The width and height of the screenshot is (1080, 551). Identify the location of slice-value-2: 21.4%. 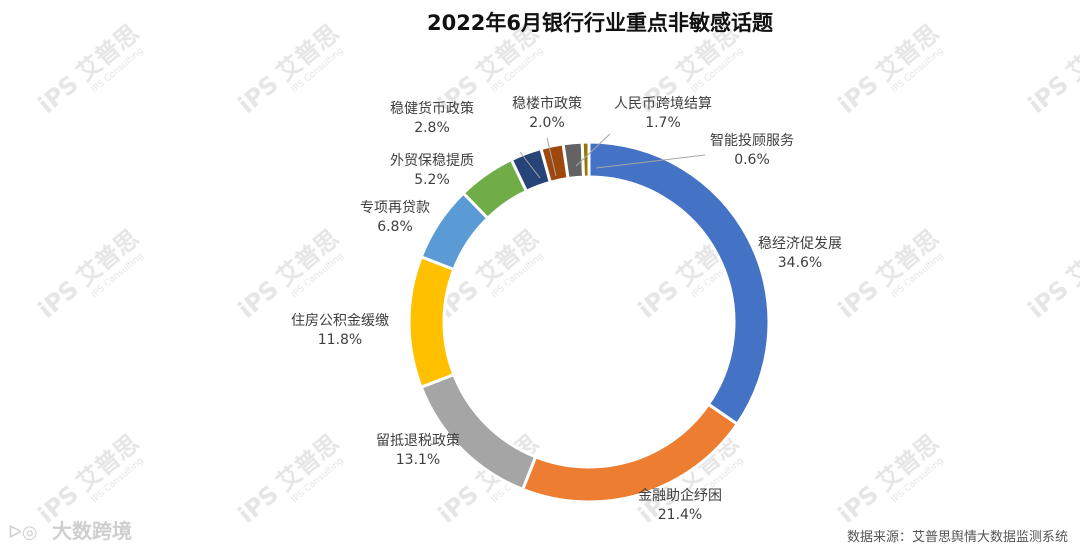
(680, 515).